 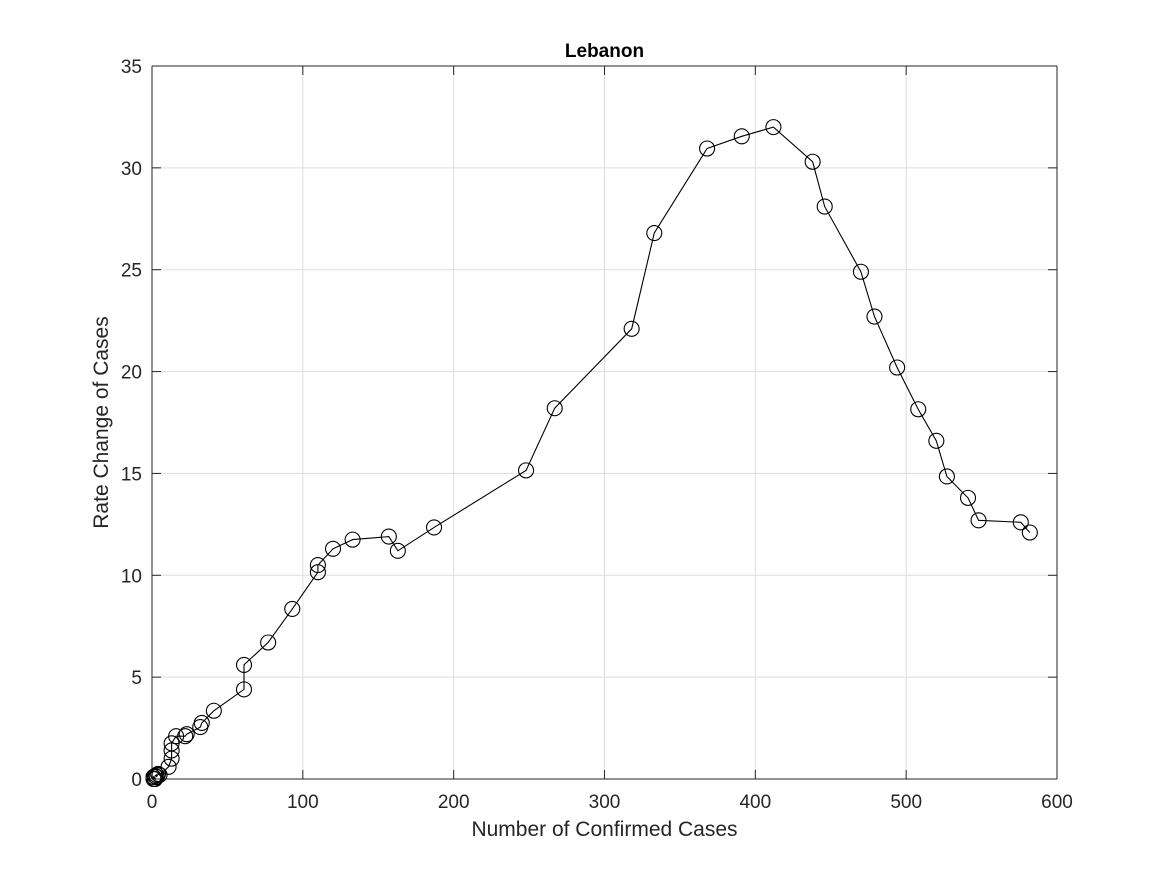 What do you see at coordinates (131, 67) in the screenshot?
I see `y-tick-label: 35` at bounding box center [131, 67].